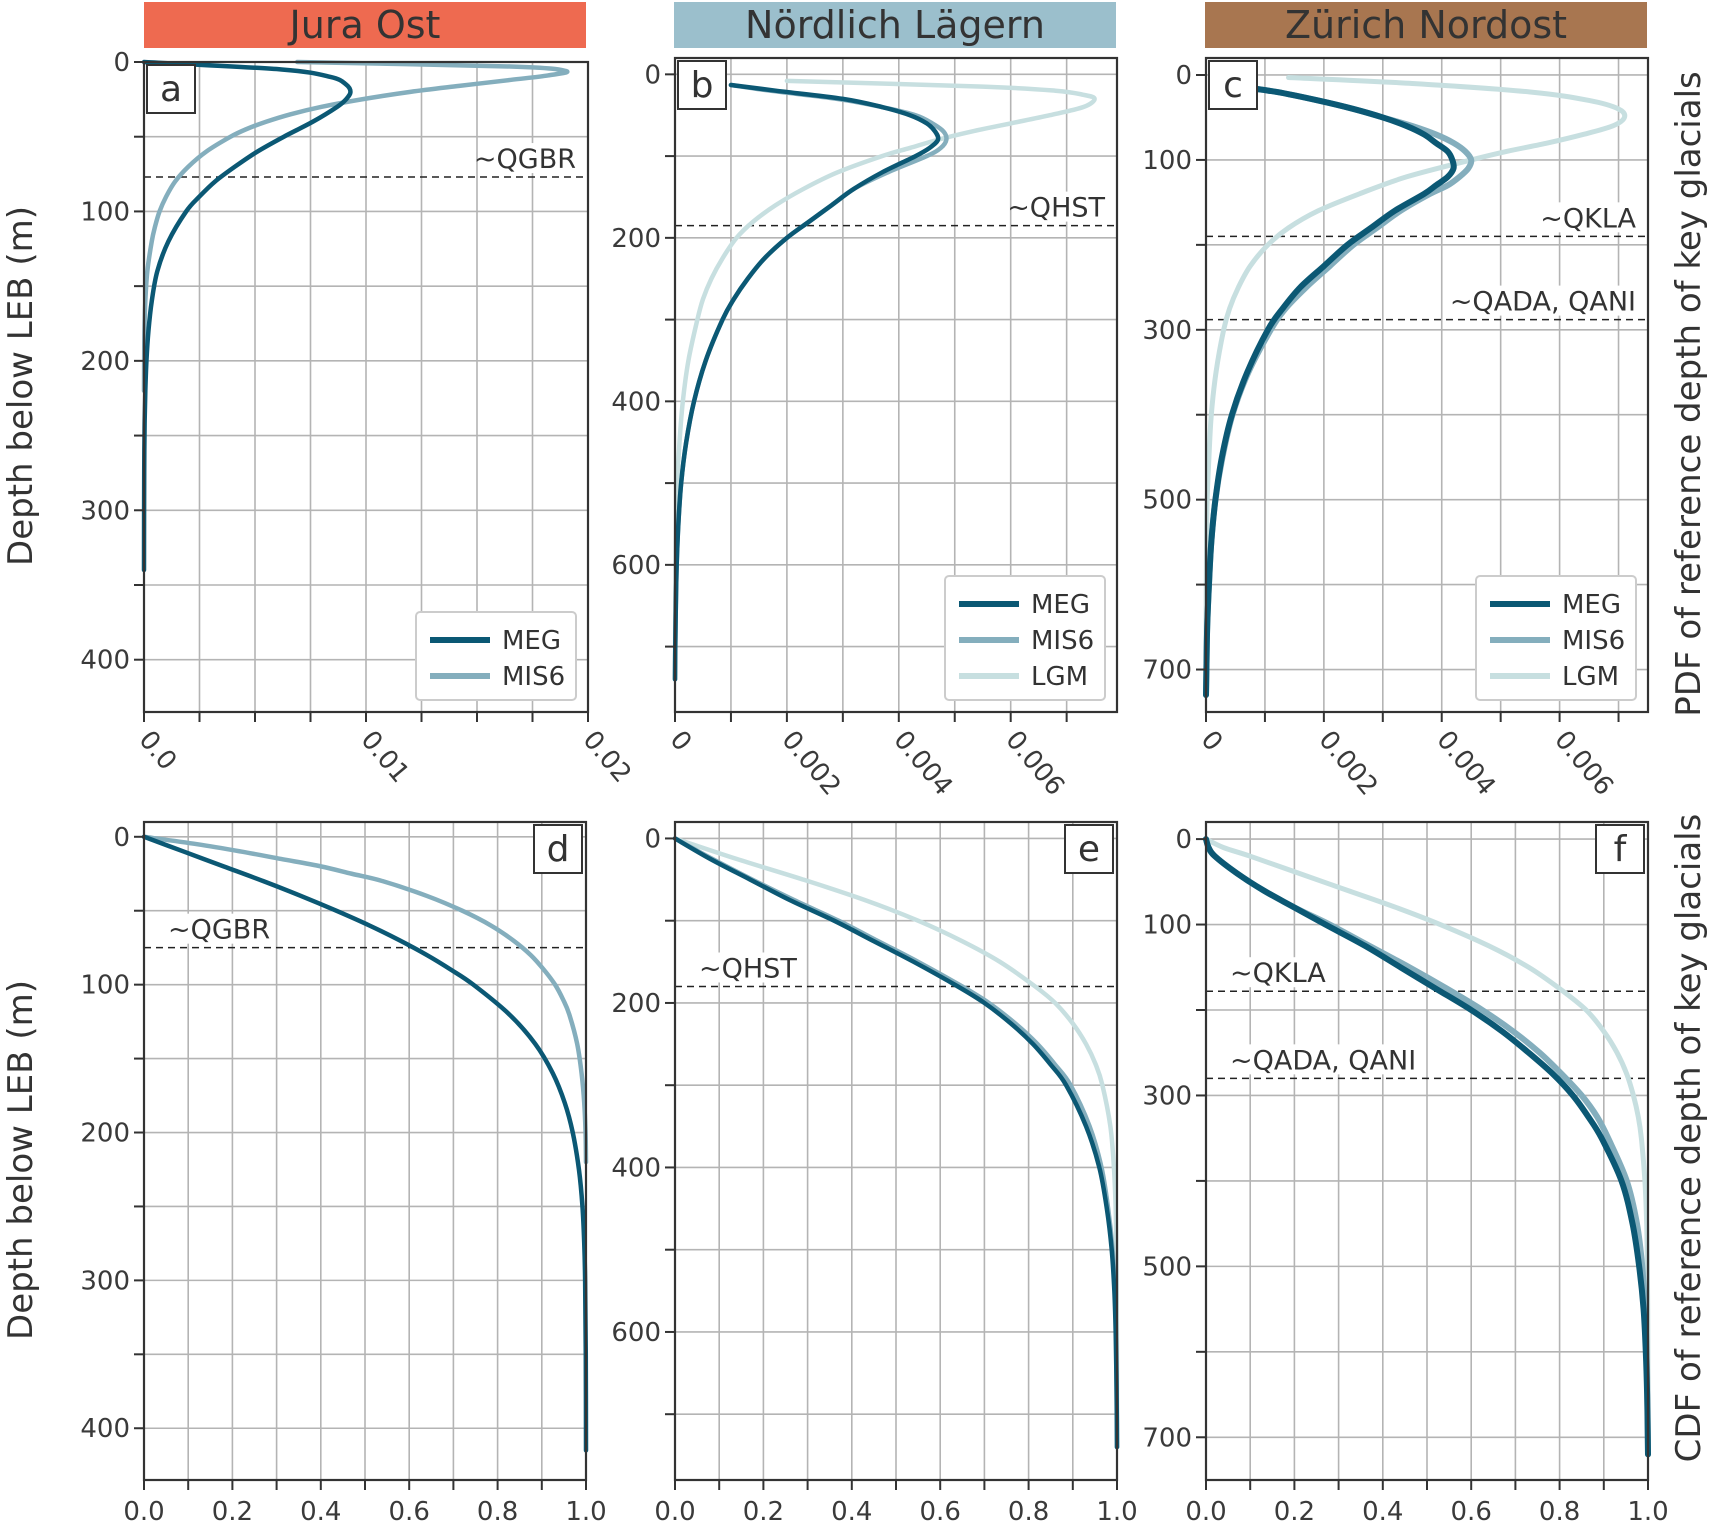  I want to click on region-header-jura-ost: Jura Ost, so click(365, 25).